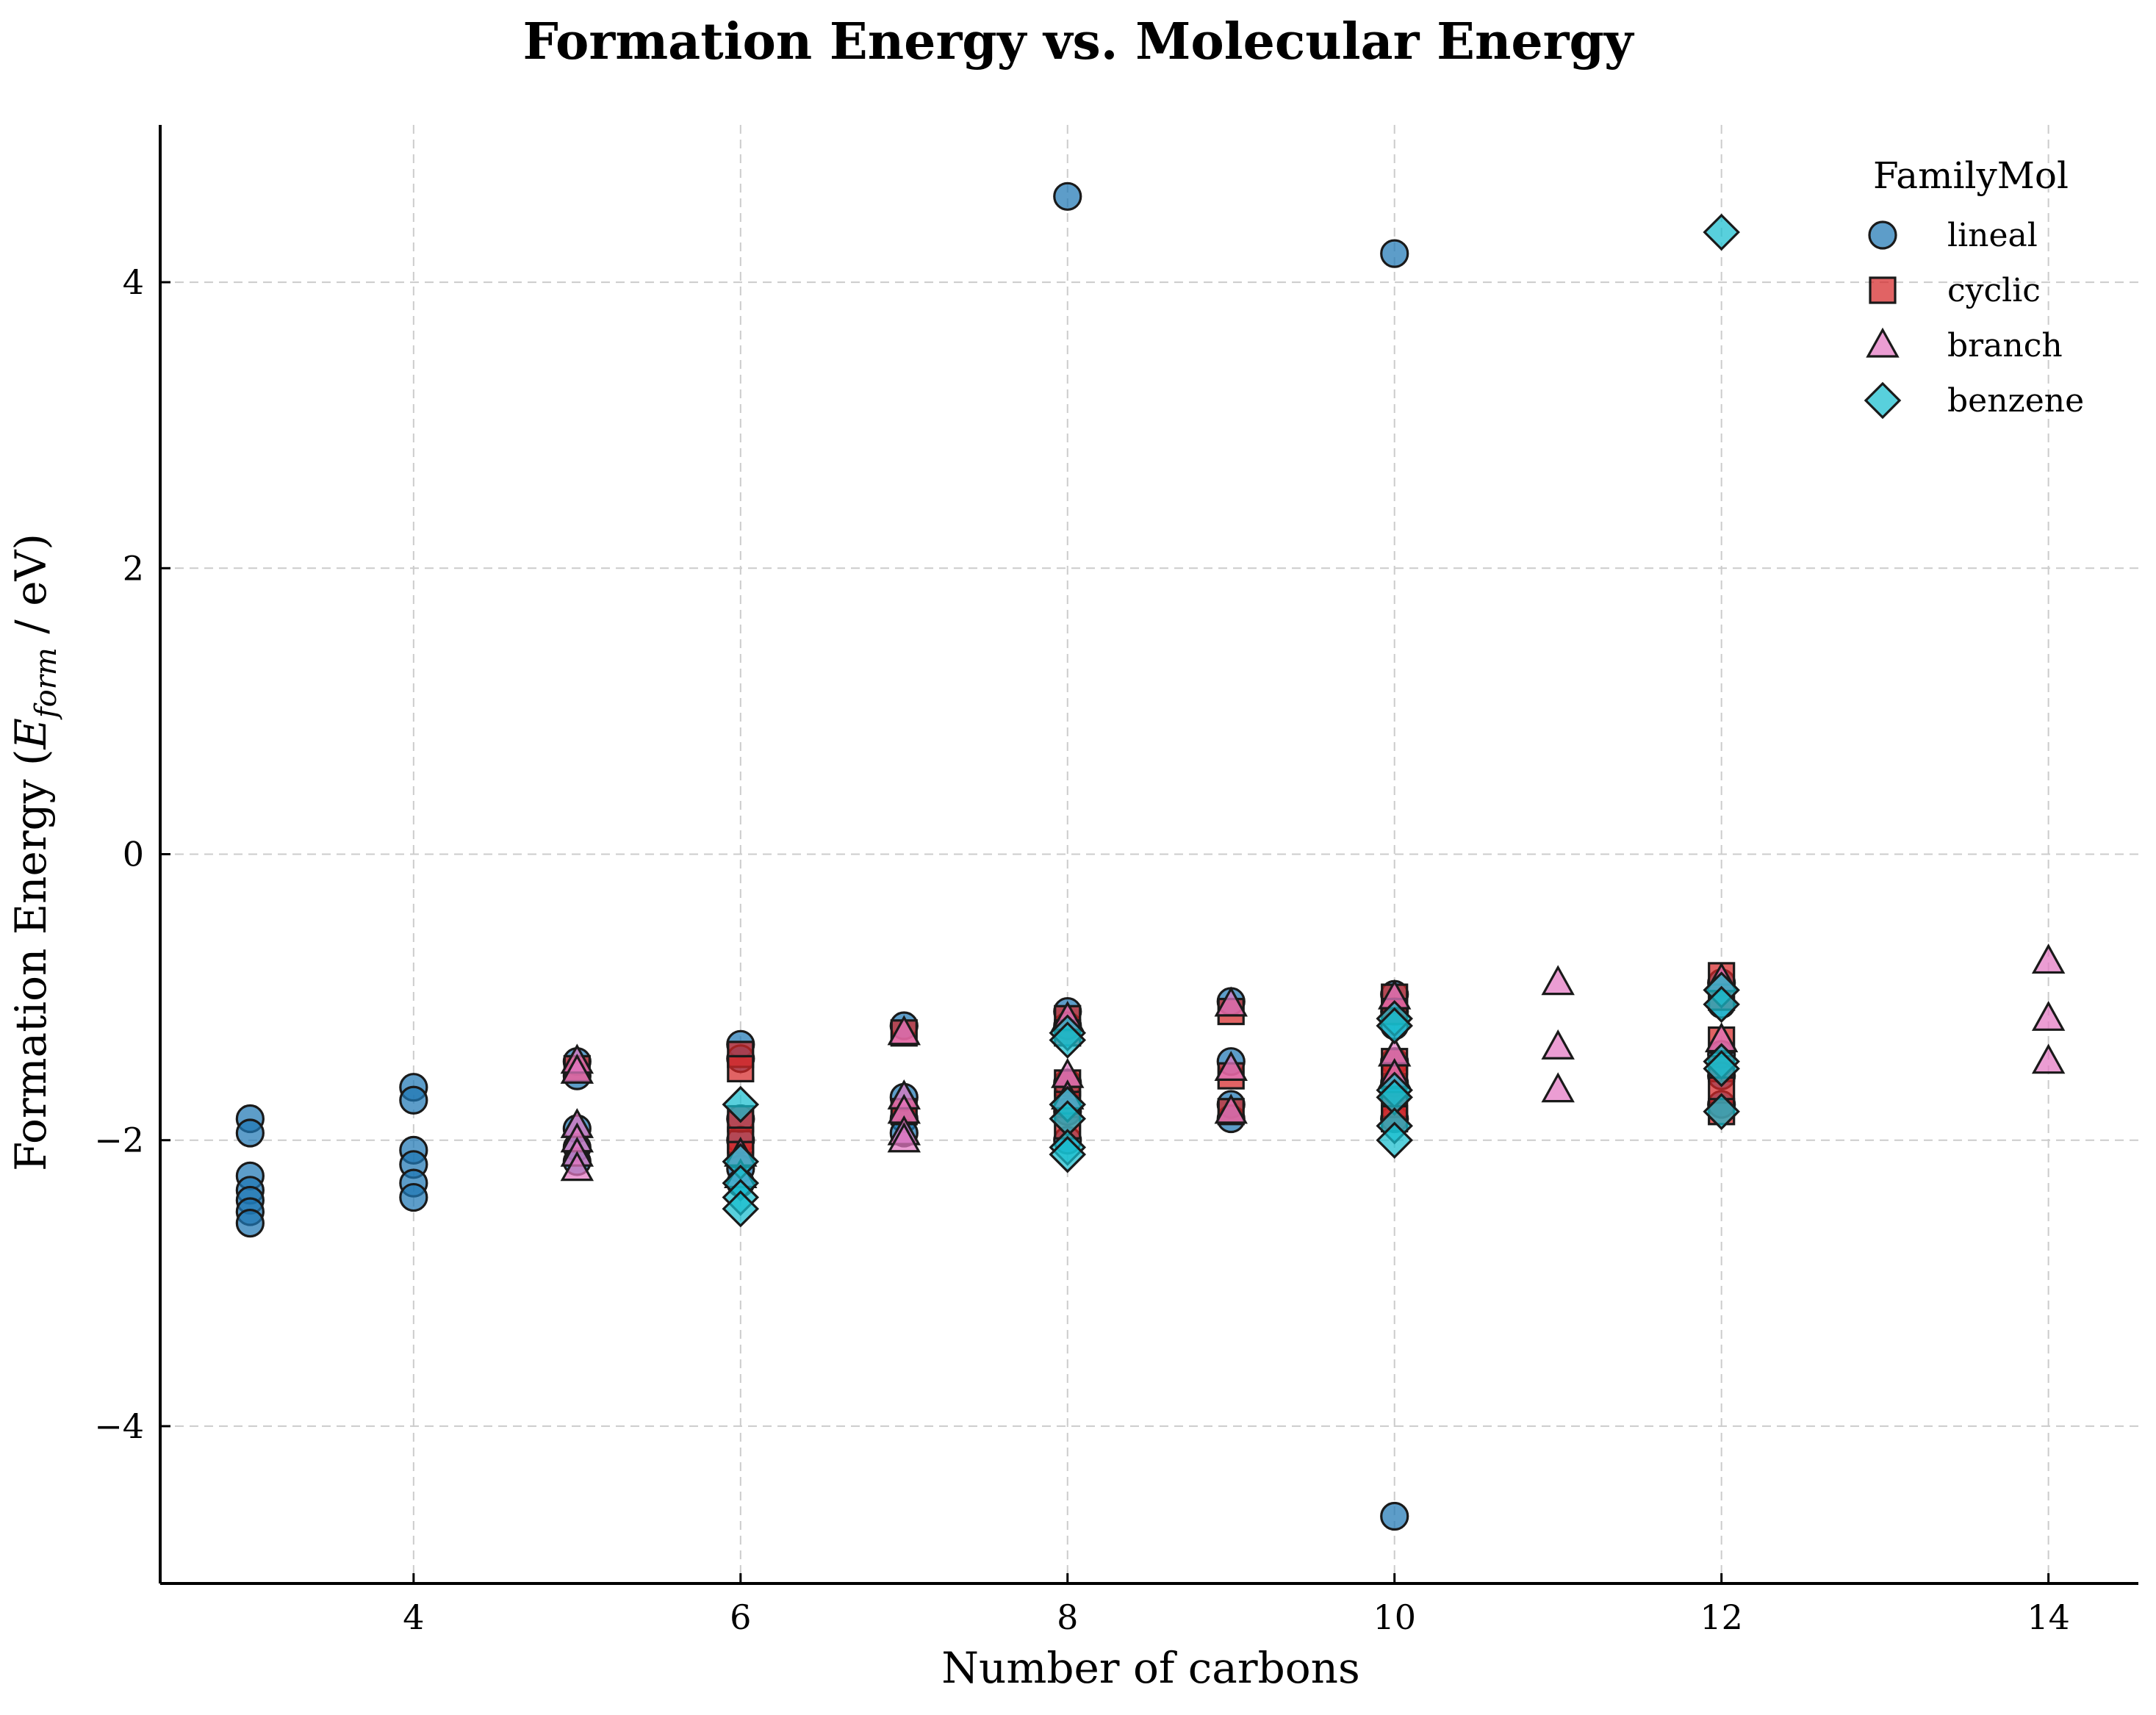 The image size is (2156, 1715). I want to click on chart-title: Formation Energy vs. Molecular Energy, so click(1078, 42).